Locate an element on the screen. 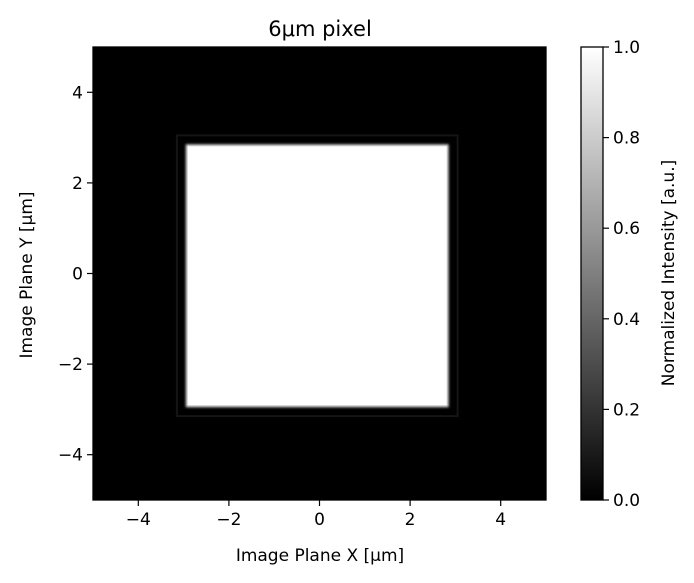 The height and width of the screenshot is (583, 694). colorbar-label: Normalized Intensity [a.u.] is located at coordinates (669, 273).